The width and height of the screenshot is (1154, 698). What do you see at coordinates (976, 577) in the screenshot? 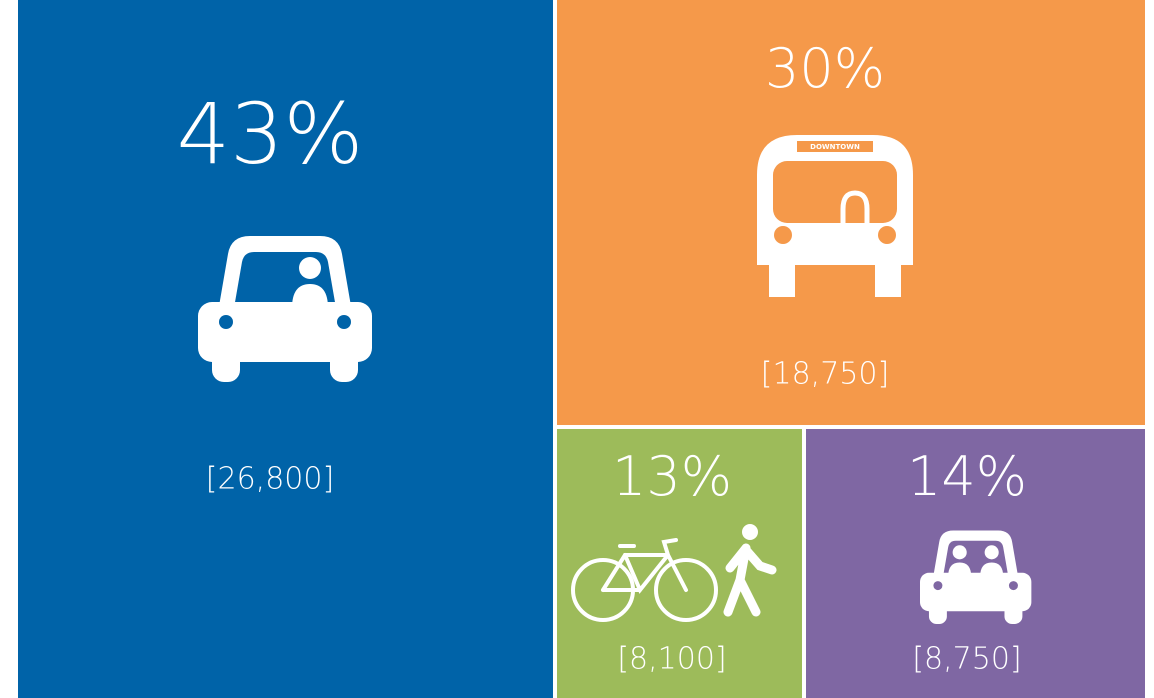
I see `carpool-icon` at bounding box center [976, 577].